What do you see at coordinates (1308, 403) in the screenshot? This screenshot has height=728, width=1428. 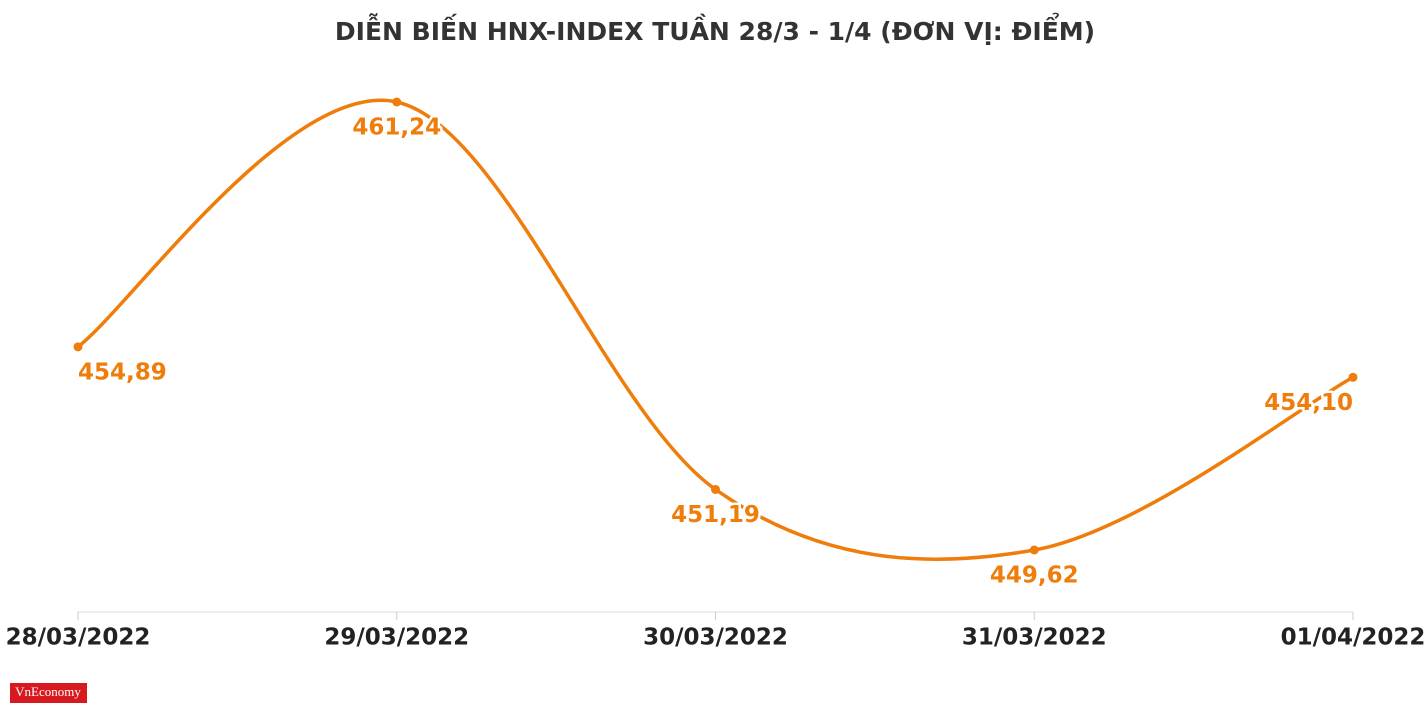 I see `value-label: 454,10` at bounding box center [1308, 403].